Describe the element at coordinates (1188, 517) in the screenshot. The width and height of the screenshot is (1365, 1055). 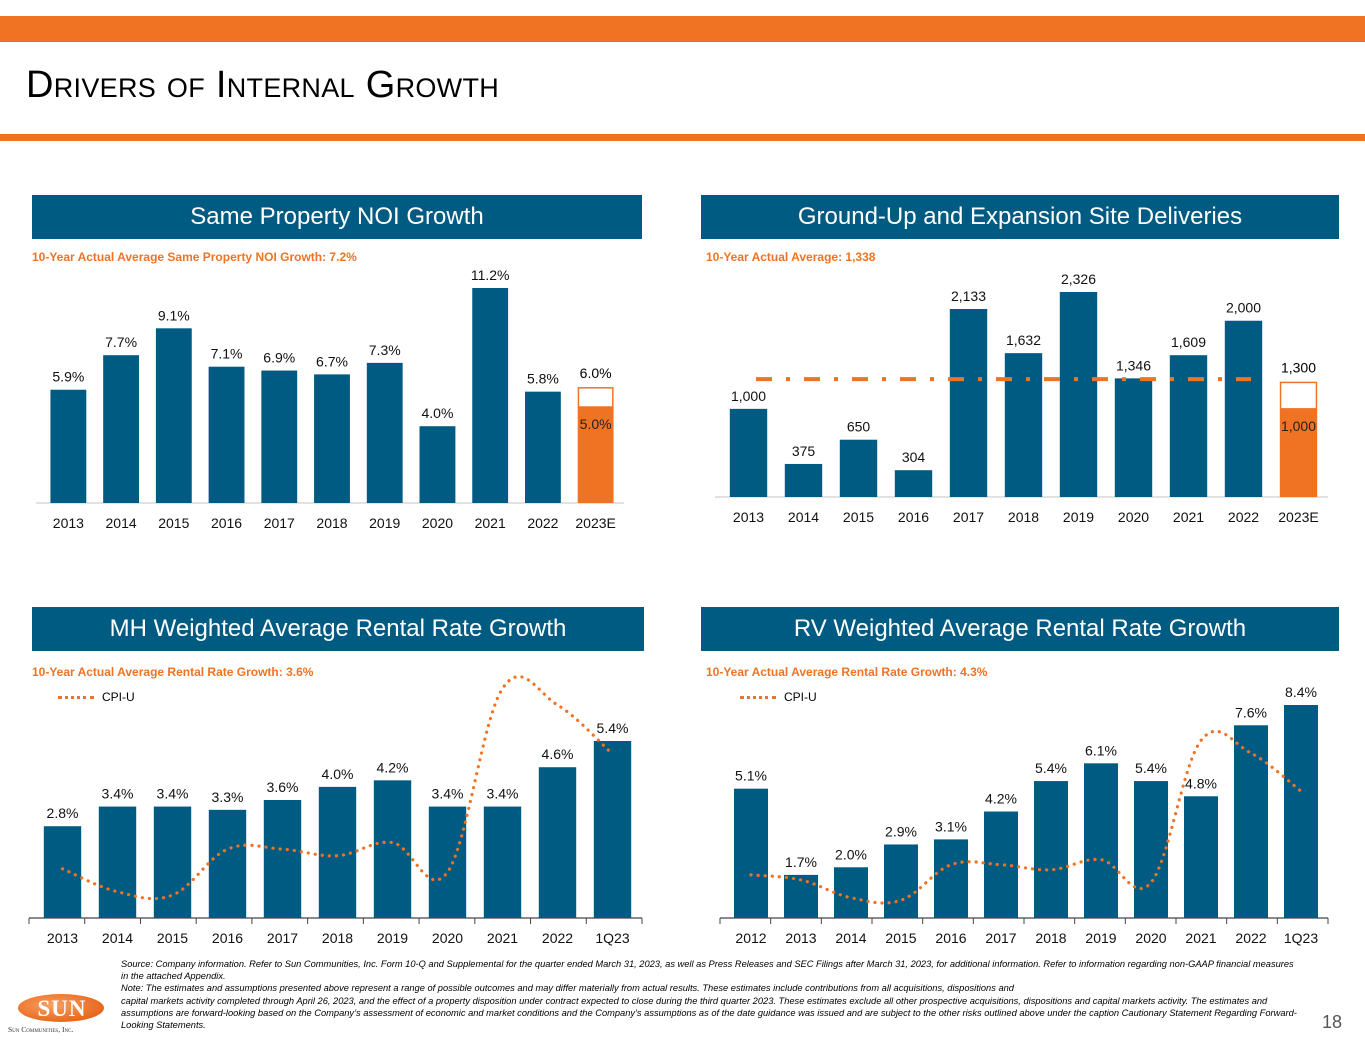
I see `x-tick-label: 2021` at that location.